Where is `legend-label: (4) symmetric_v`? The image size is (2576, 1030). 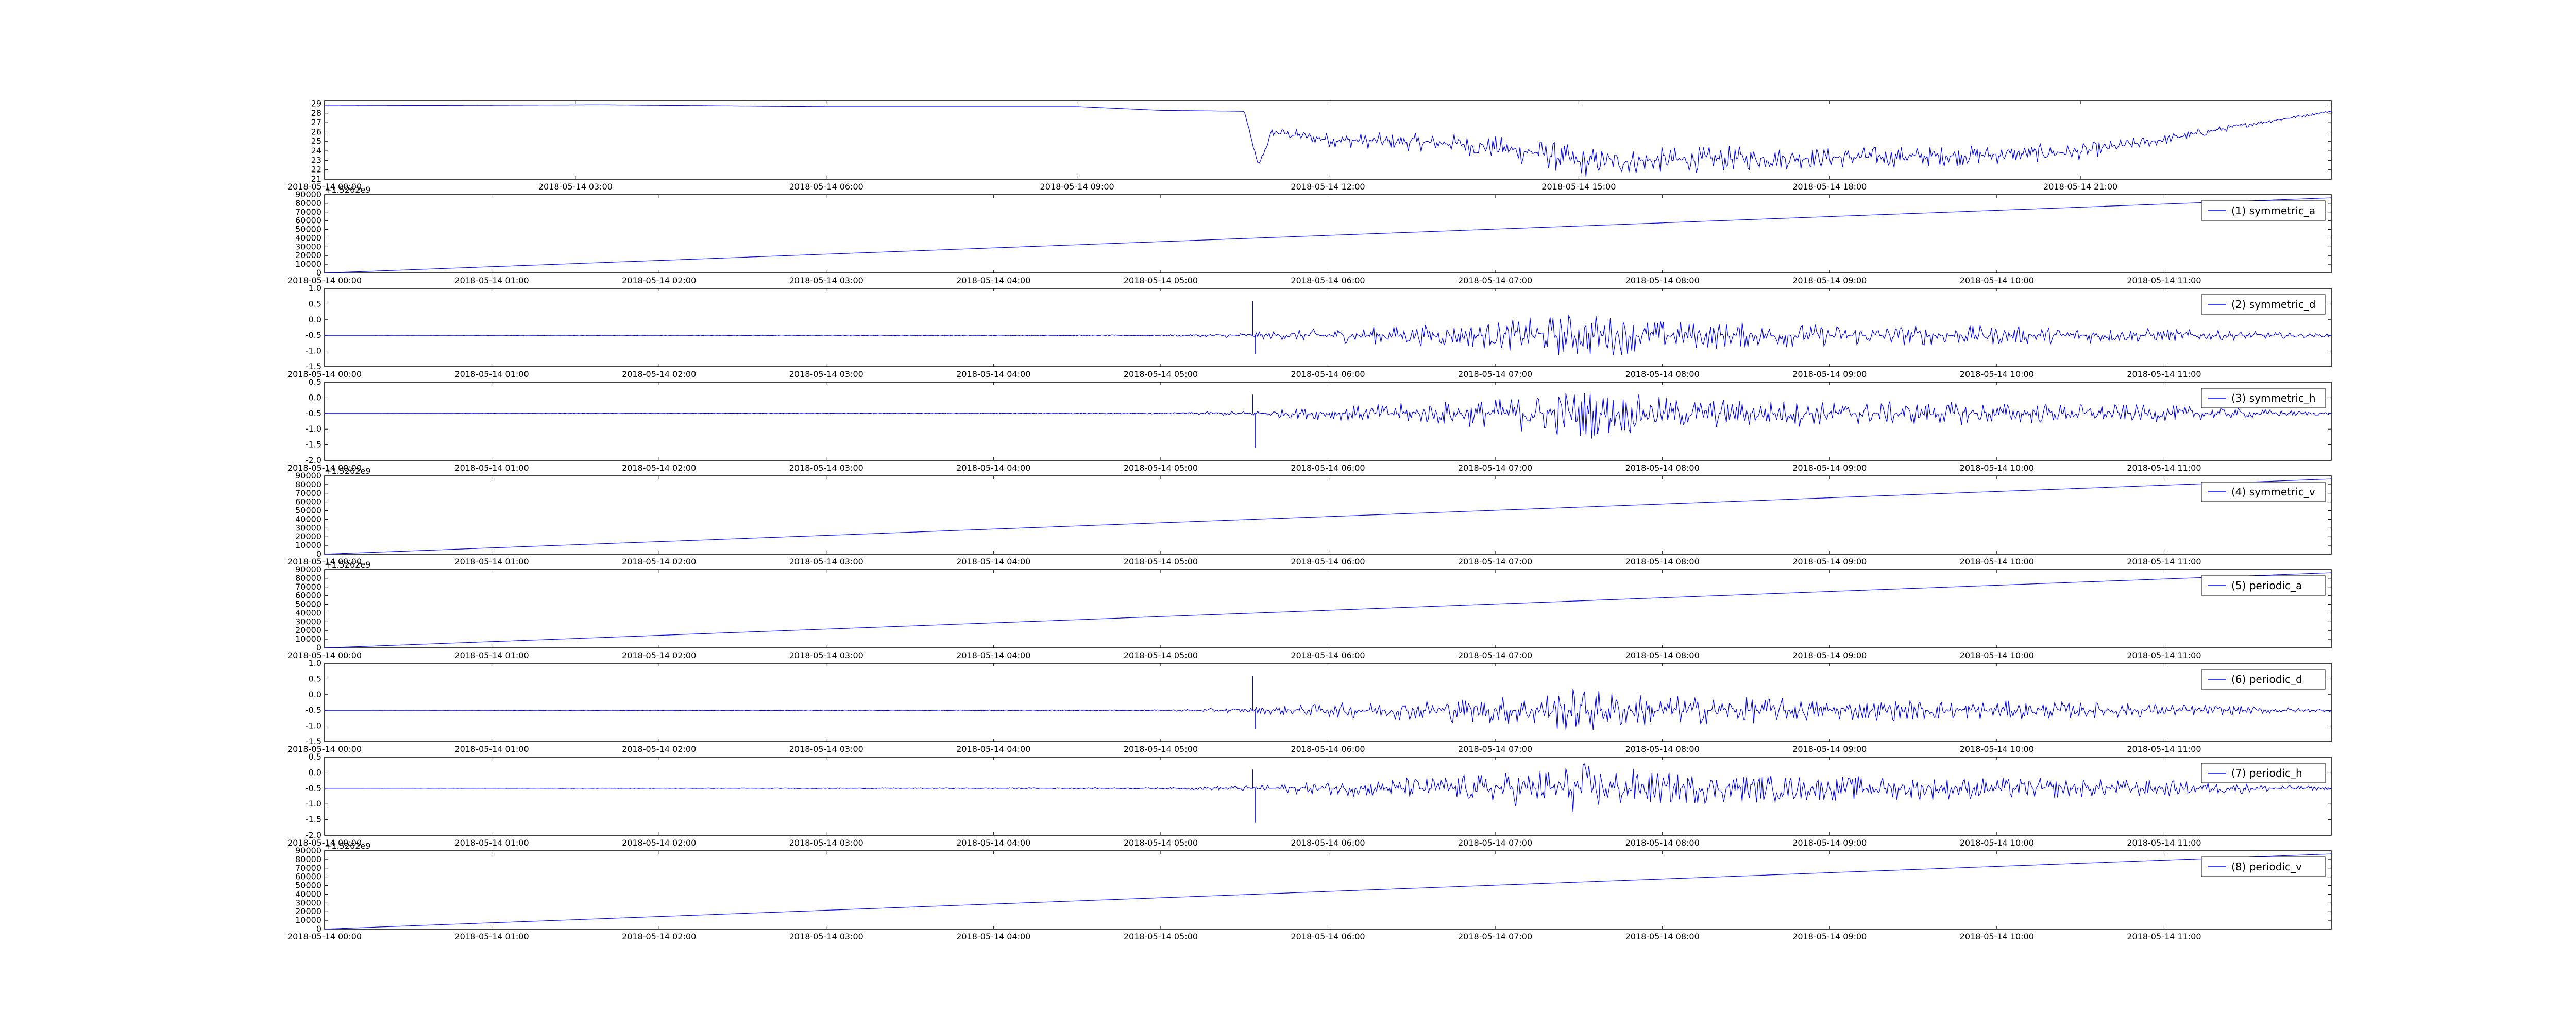 legend-label: (4) symmetric_v is located at coordinates (2273, 492).